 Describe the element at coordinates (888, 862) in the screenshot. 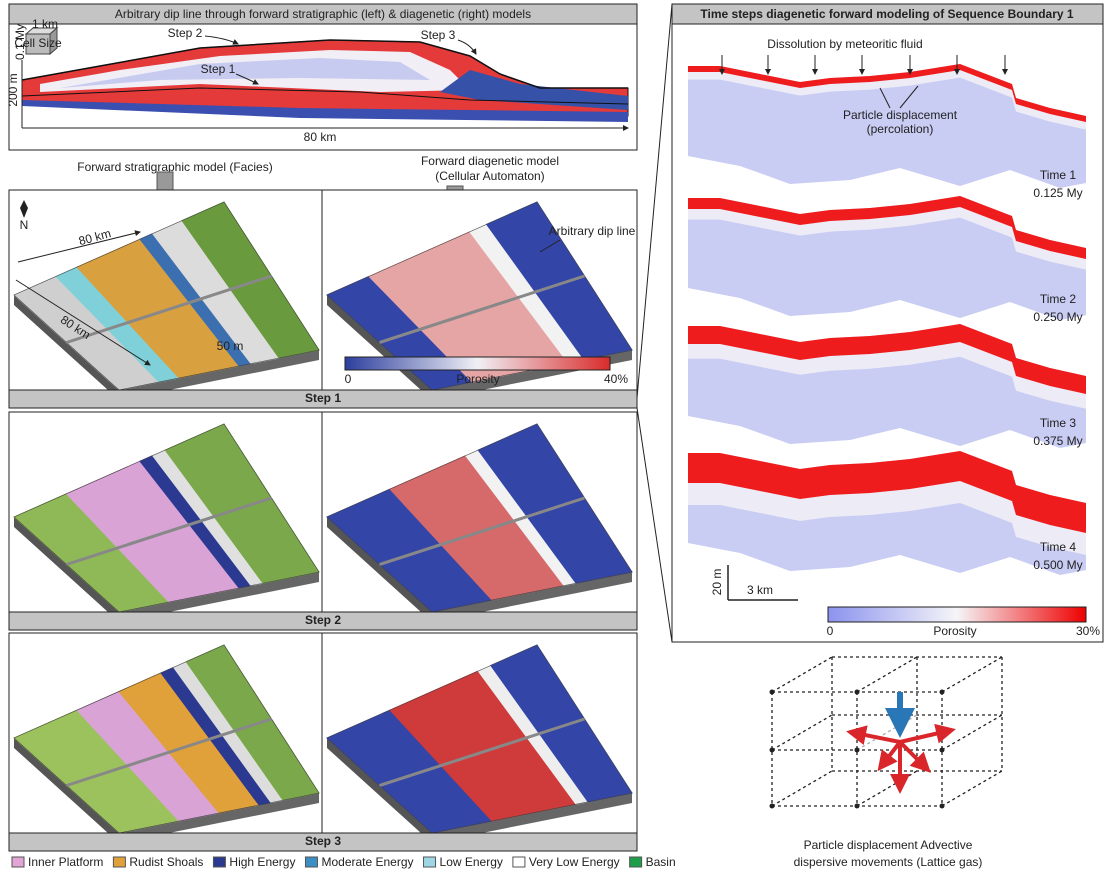

I see `caption: dispersive movements (Lattice gas)` at that location.